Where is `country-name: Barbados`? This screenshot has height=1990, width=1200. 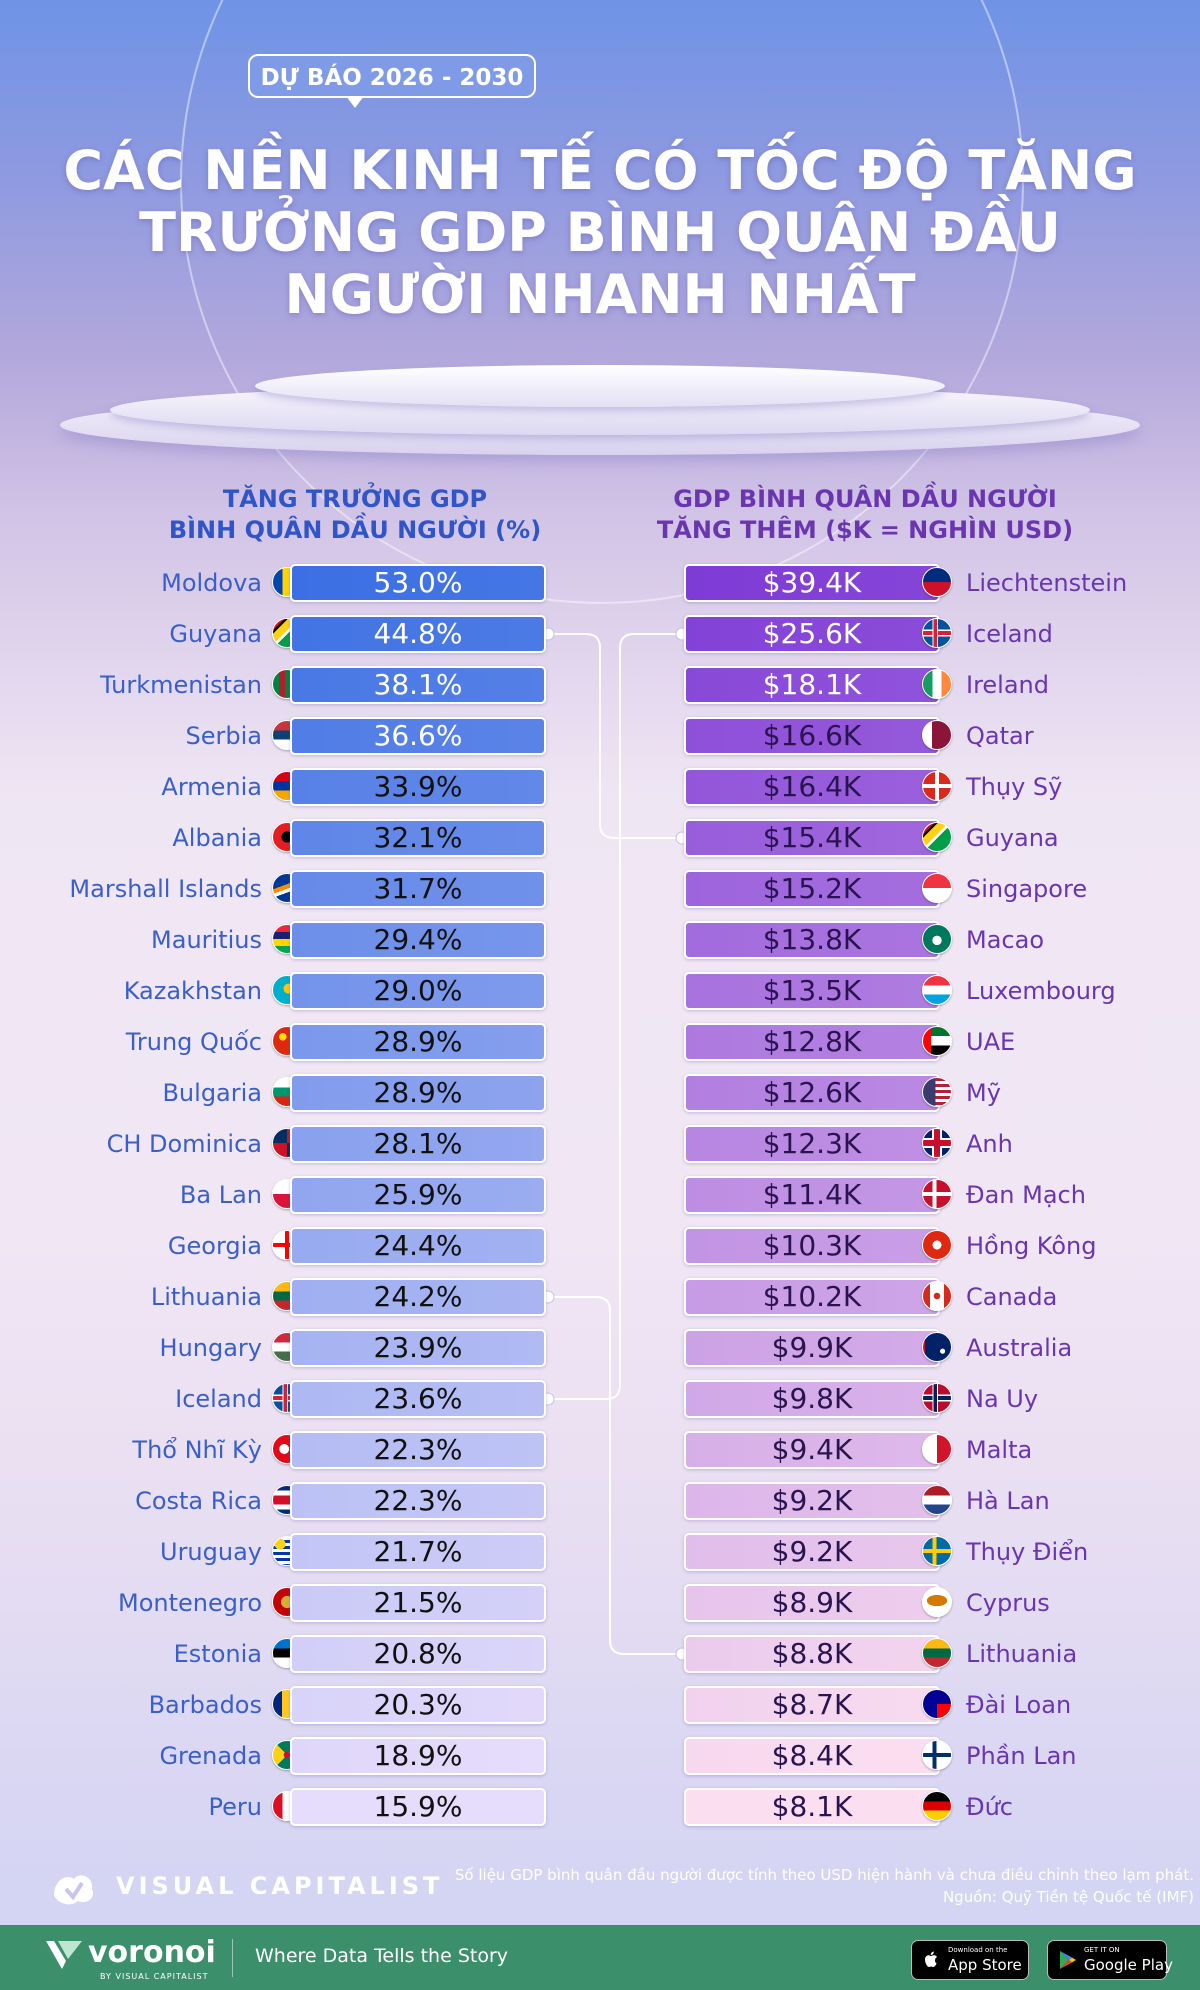
country-name: Barbados is located at coordinates (205, 1705).